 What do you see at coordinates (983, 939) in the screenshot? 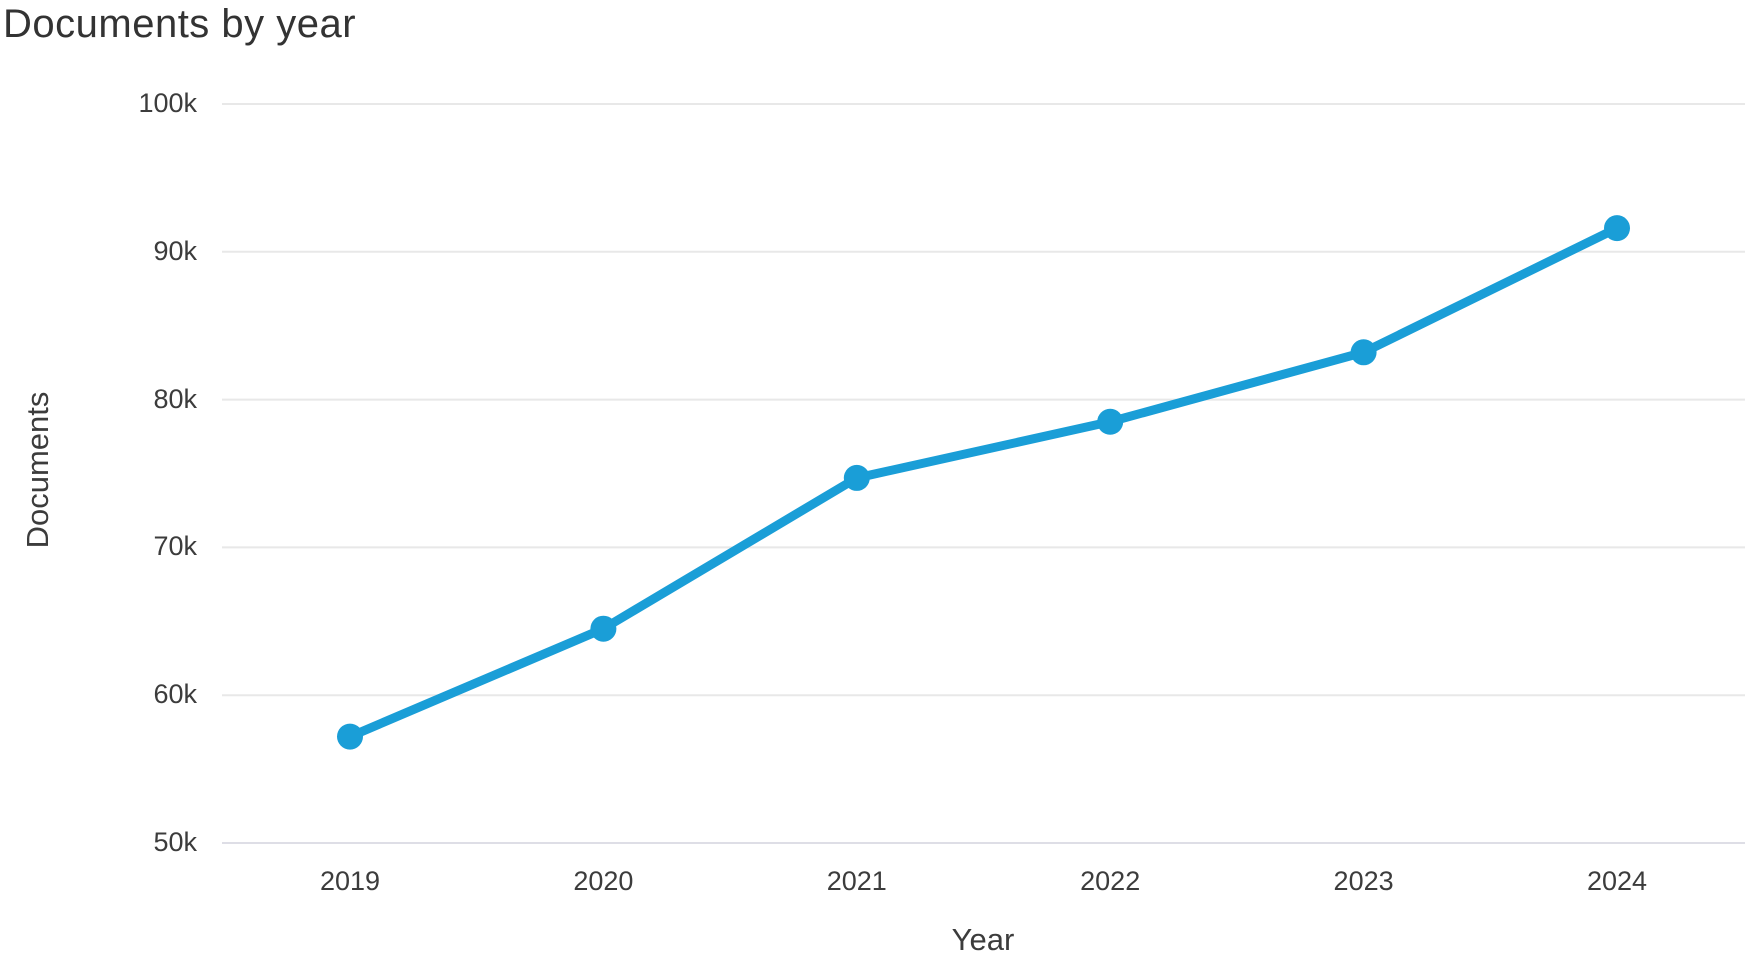
I see `x-axis-title: Year` at bounding box center [983, 939].